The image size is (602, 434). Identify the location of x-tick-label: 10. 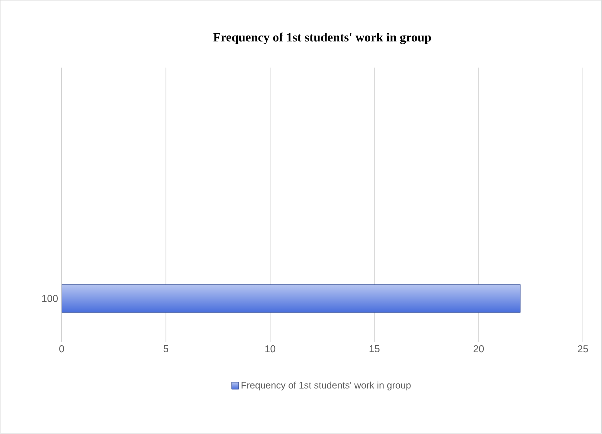
(271, 349).